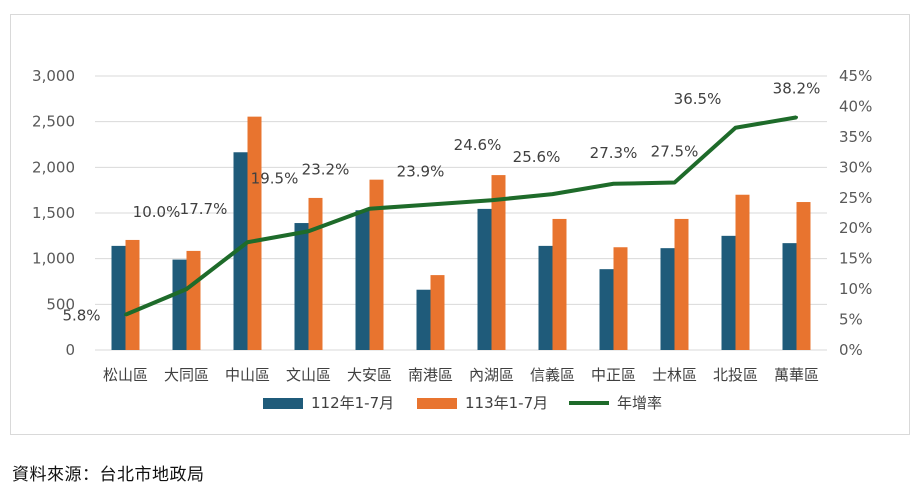  I want to click on y-right-tick-label: 40%, so click(855, 106).